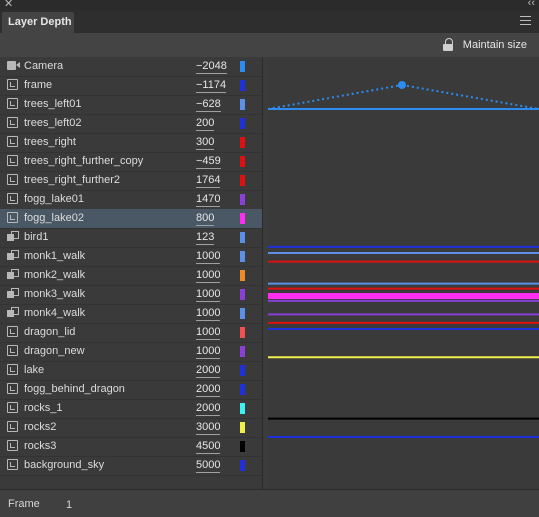 Image resolution: width=539 pixels, height=517 pixels. What do you see at coordinates (402, 85) in the screenshot?
I see `camera-handle` at bounding box center [402, 85].